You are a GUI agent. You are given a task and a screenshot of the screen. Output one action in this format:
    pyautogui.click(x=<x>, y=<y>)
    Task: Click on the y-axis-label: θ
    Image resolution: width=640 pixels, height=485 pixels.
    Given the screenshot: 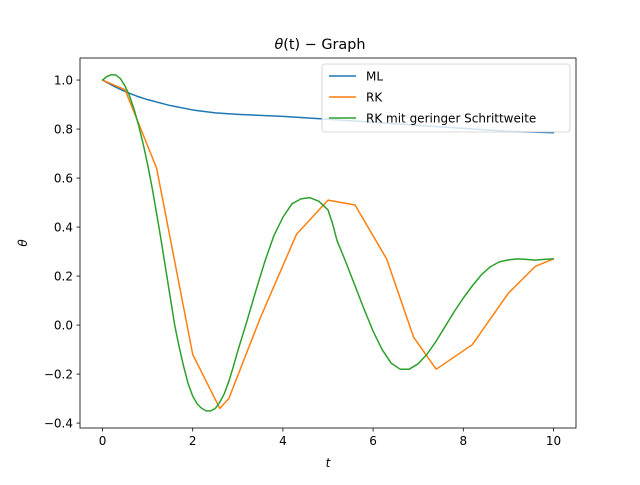 What is the action you would take?
    pyautogui.click(x=23, y=243)
    